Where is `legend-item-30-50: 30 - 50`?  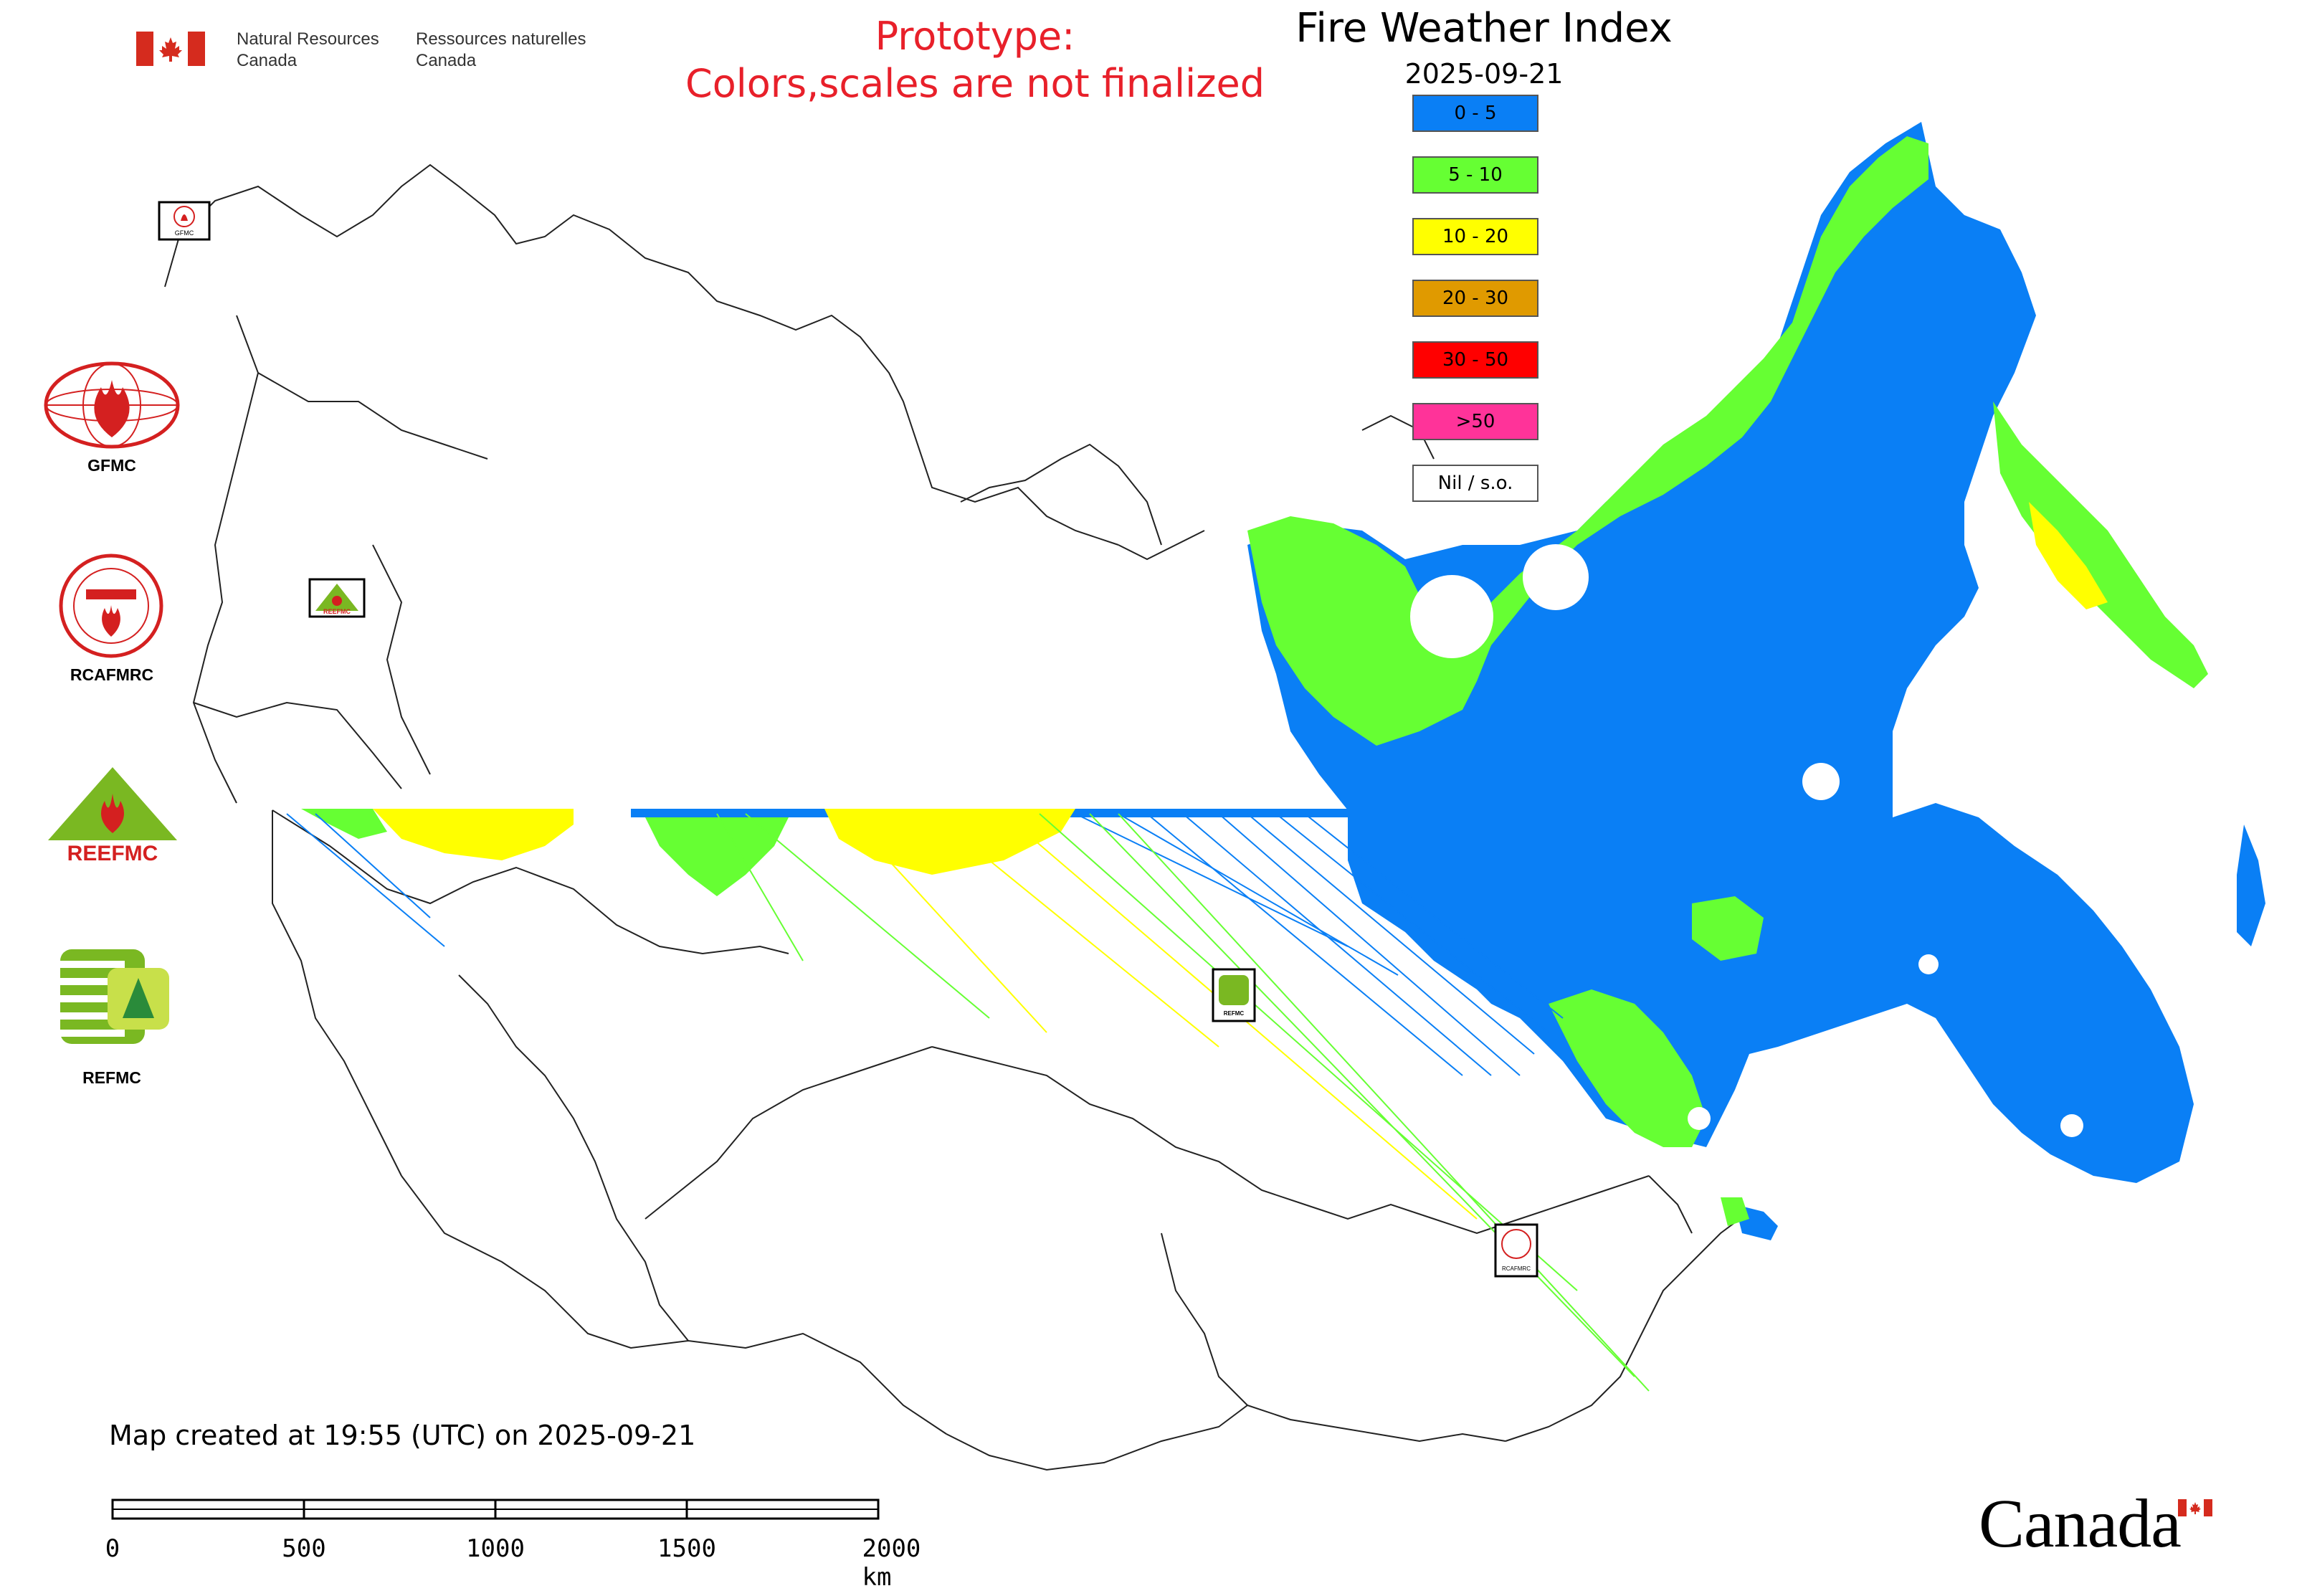
legend-item-30-50: 30 - 50 is located at coordinates (1475, 360).